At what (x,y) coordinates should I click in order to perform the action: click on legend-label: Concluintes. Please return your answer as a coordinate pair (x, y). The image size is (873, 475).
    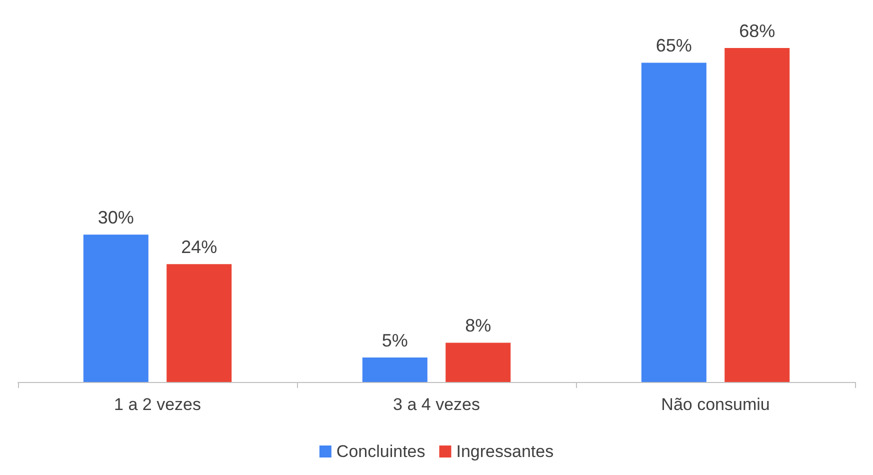
    Looking at the image, I should click on (381, 451).